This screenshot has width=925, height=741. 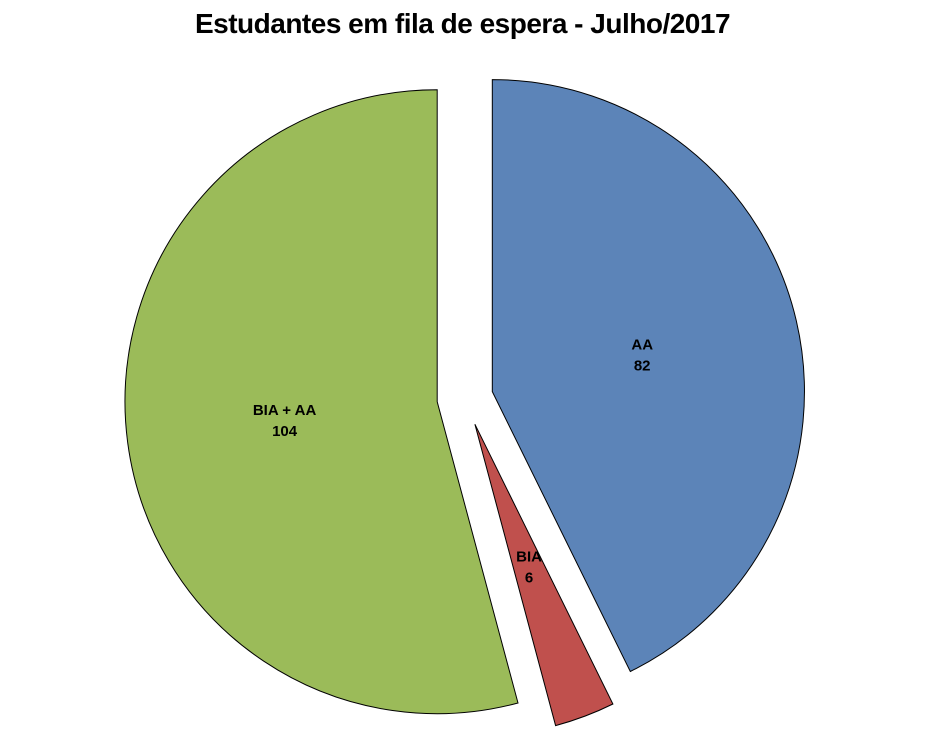 What do you see at coordinates (529, 567) in the screenshot?
I see `pie-label-bia: BIA 6` at bounding box center [529, 567].